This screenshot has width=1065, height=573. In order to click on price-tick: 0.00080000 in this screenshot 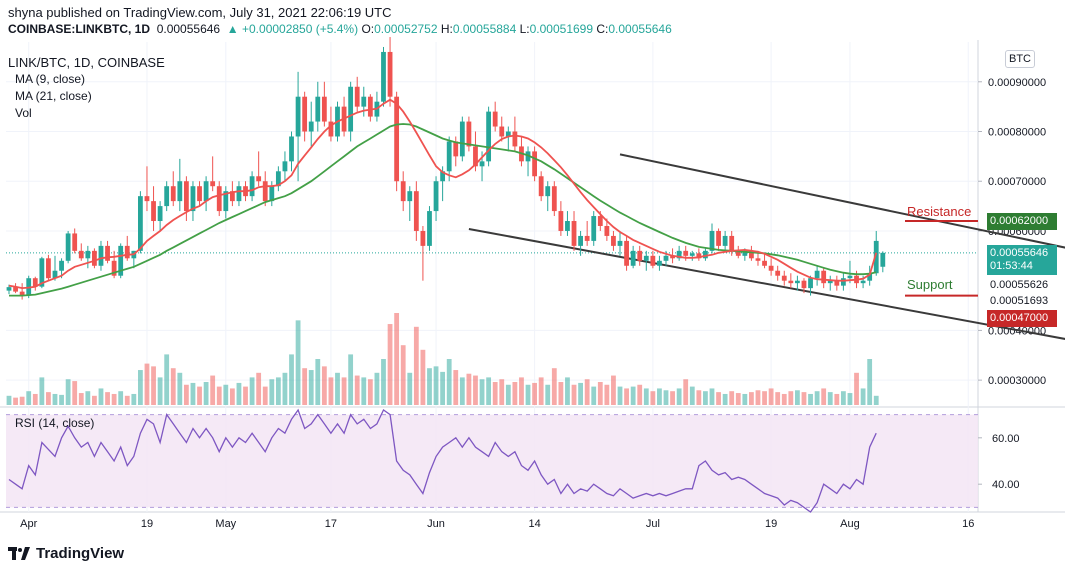, I will do `click(1017, 133)`.